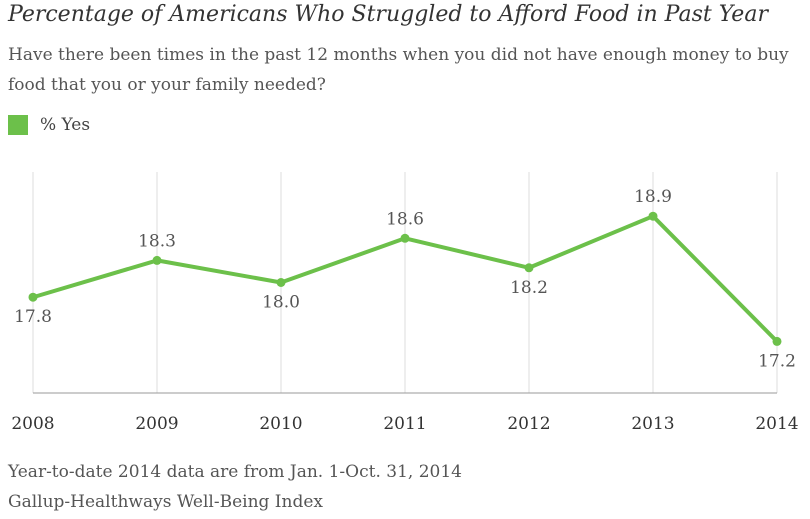 The image size is (810, 519). What do you see at coordinates (33, 317) in the screenshot?
I see `data-label-2008: 17.8` at bounding box center [33, 317].